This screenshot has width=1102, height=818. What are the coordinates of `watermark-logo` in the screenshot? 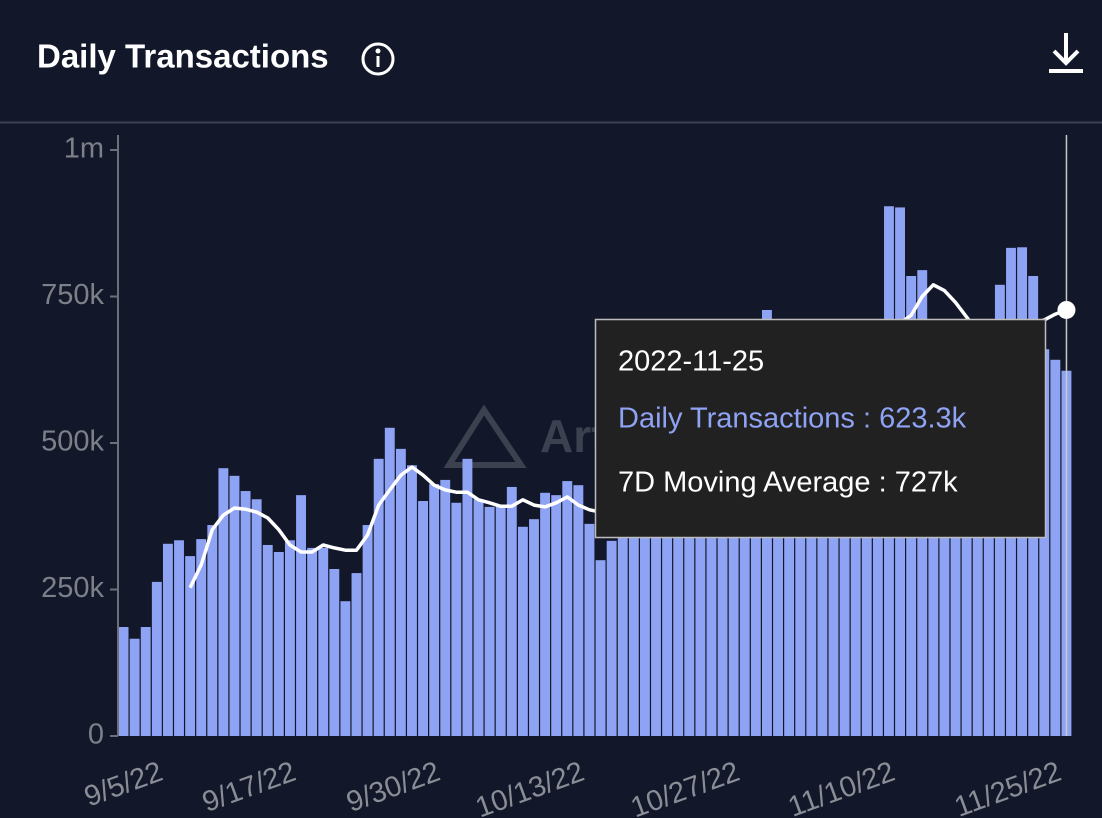 It's located at (485, 436).